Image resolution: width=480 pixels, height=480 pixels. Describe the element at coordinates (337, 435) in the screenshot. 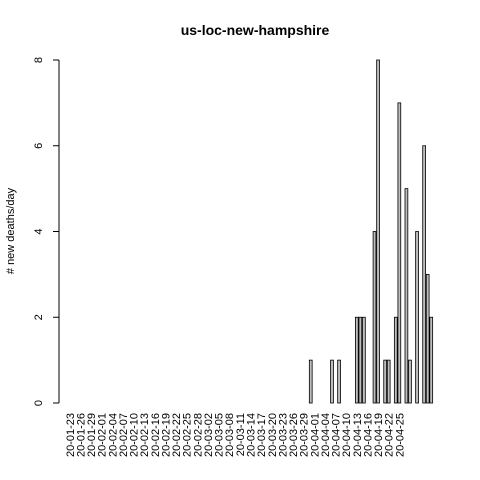

I see `x-tick-label: 20-04-07` at that location.